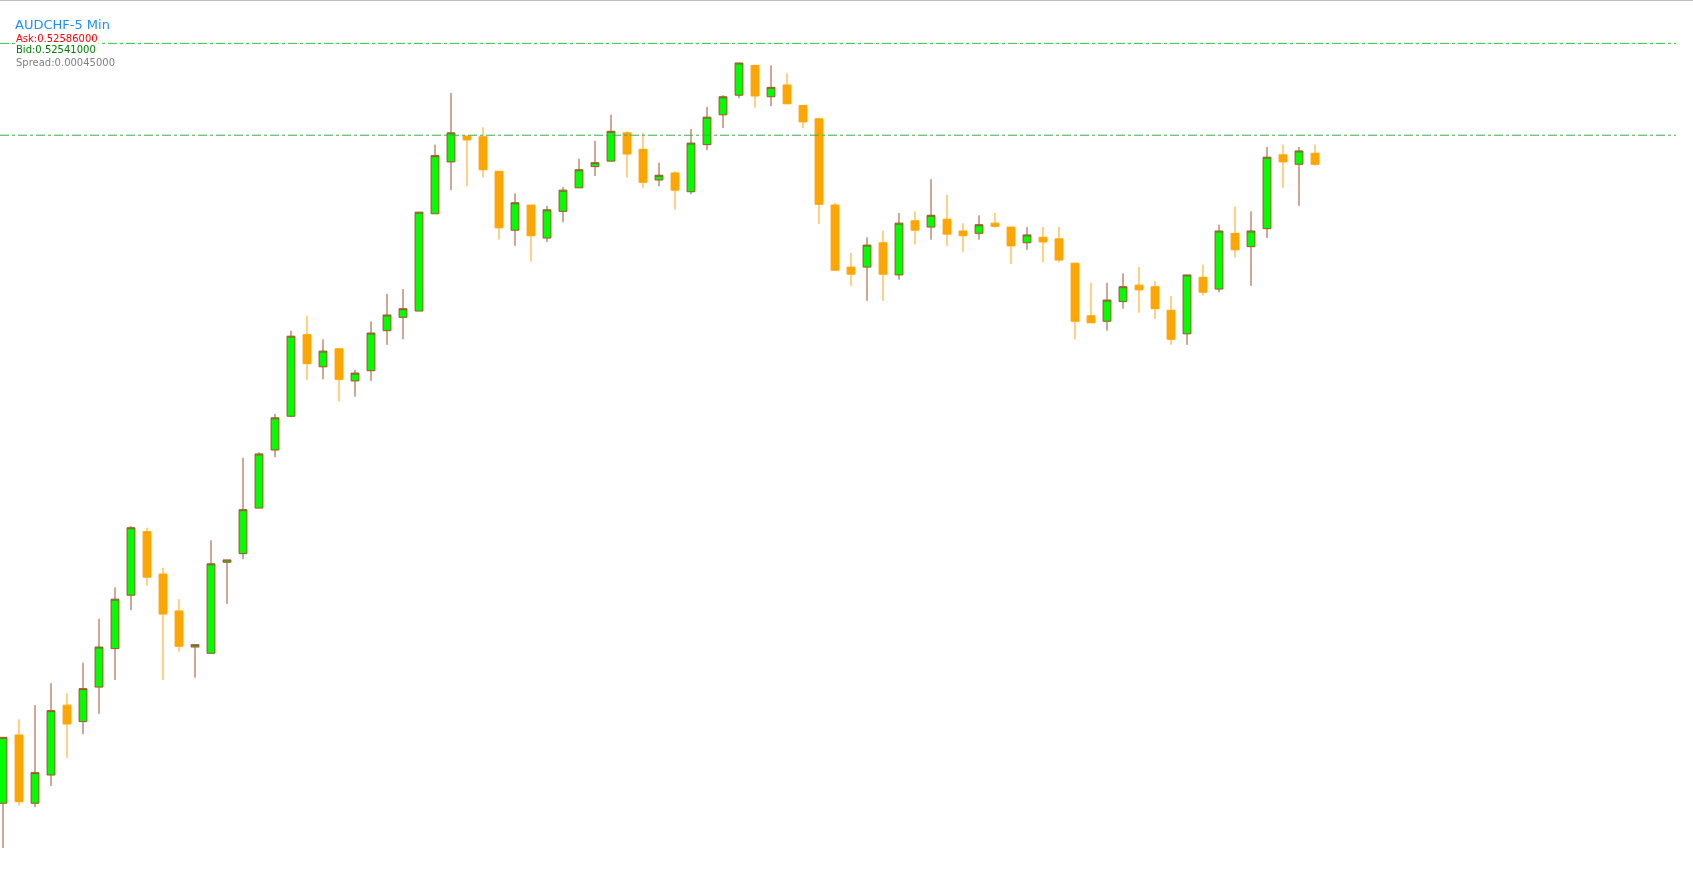 The height and width of the screenshot is (889, 1693). I want to click on text: Ask:0.52586000, so click(57, 38).